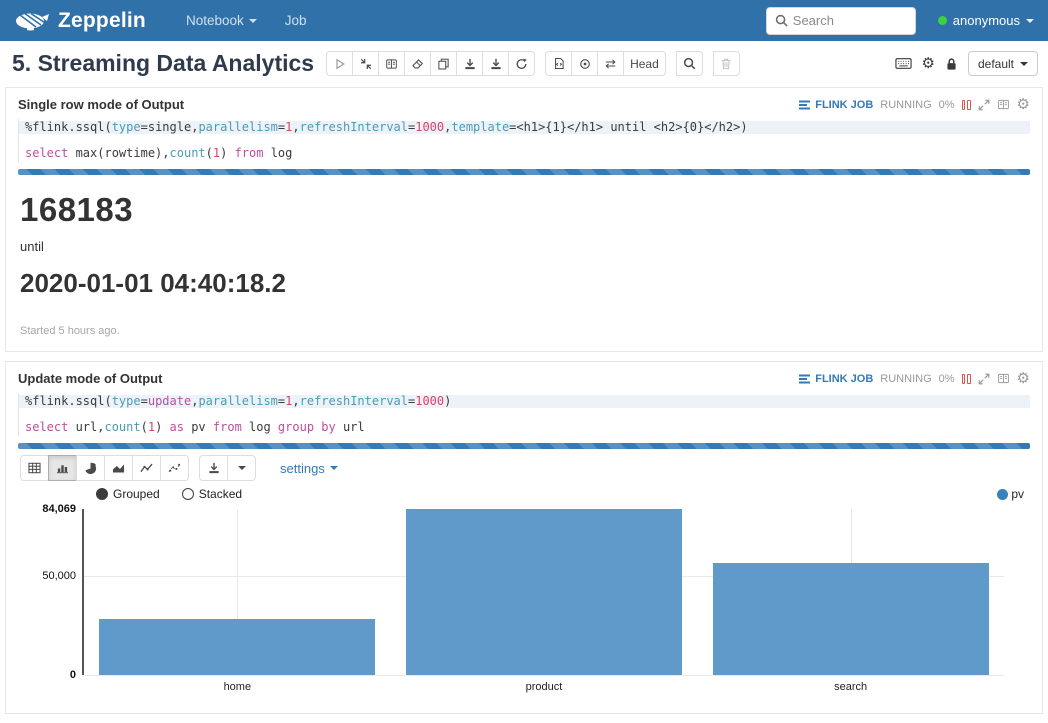 The image size is (1048, 723). I want to click on download-options-button, so click(241, 468).